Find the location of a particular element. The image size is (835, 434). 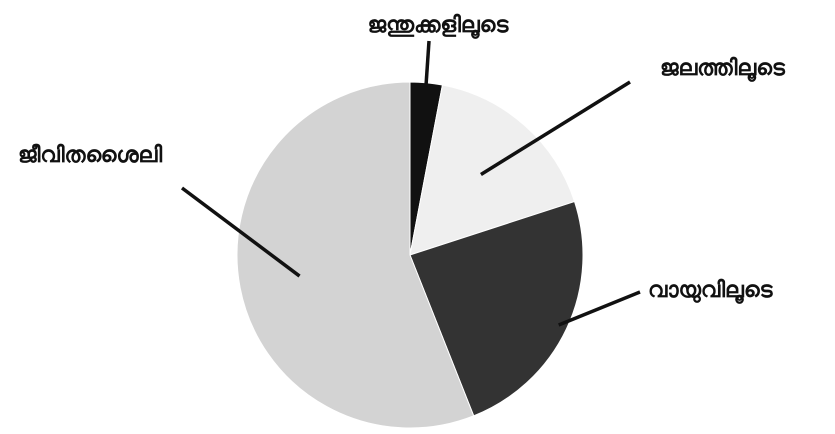

slice-label: ജലത്തിലൂടെ is located at coordinates (723, 69).